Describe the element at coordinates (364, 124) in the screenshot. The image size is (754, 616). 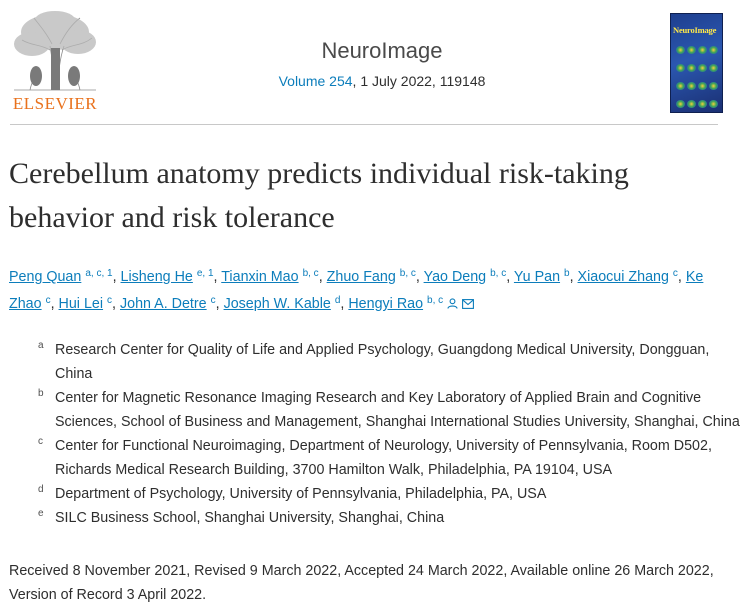
I see `header-divider` at that location.